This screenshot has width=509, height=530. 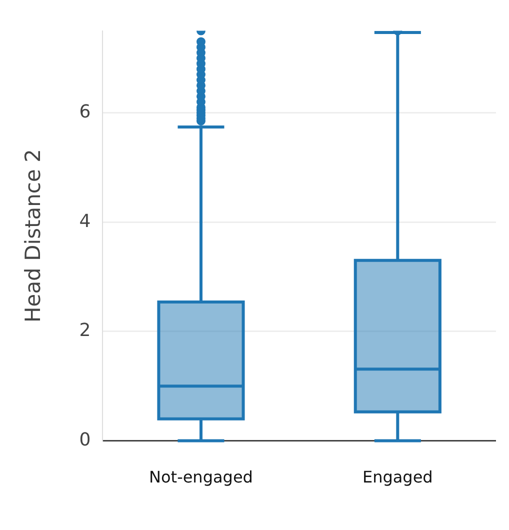 What do you see at coordinates (85, 111) in the screenshot?
I see `y-tick-label: 6` at bounding box center [85, 111].